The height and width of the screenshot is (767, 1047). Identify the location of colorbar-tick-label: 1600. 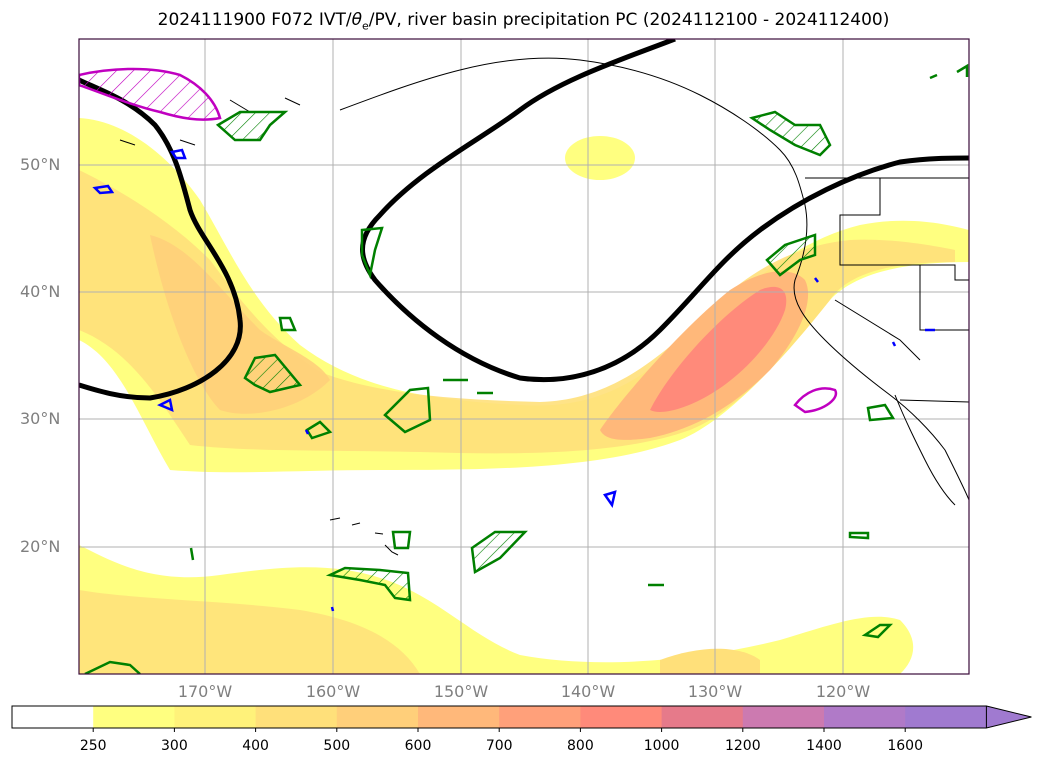
(905, 746).